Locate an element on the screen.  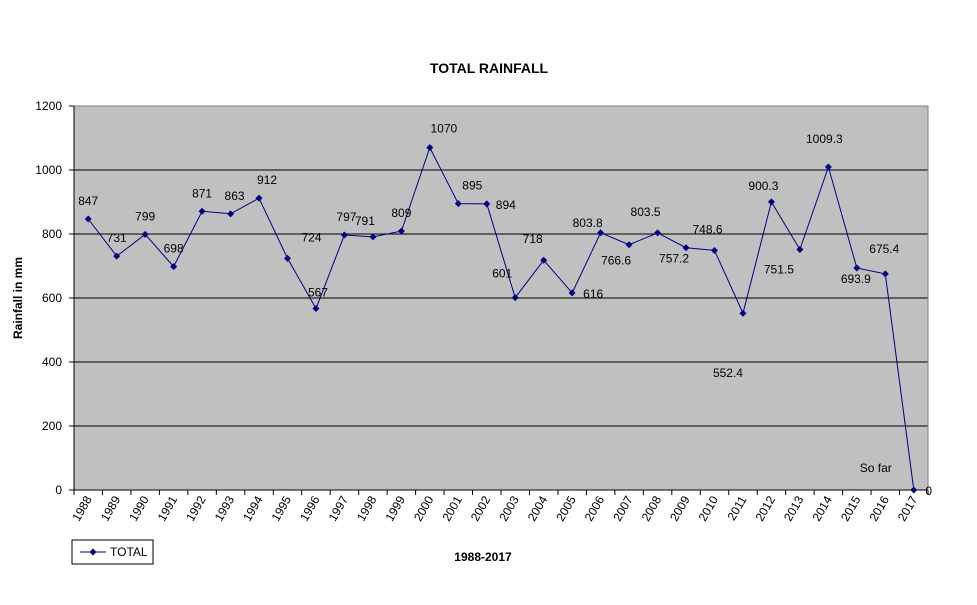
y-tick-label: 200 is located at coordinates (52, 426).